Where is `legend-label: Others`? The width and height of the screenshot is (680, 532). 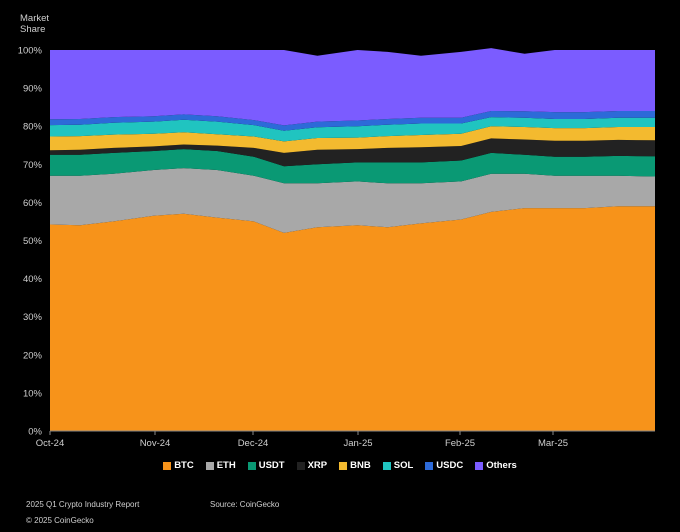 legend-label: Others is located at coordinates (501, 465).